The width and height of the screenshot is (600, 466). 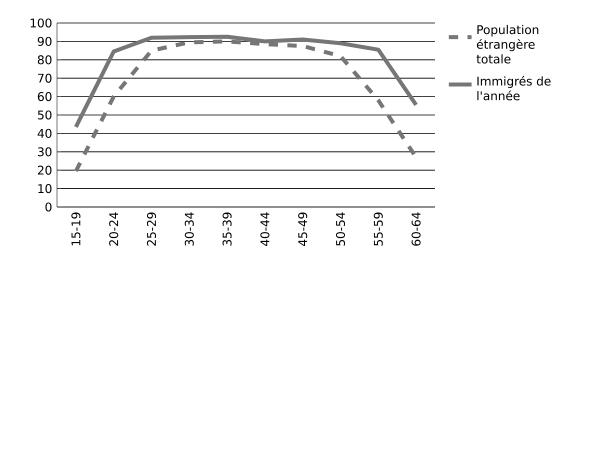 I want to click on y-tick-label: 60, so click(x=45, y=97).